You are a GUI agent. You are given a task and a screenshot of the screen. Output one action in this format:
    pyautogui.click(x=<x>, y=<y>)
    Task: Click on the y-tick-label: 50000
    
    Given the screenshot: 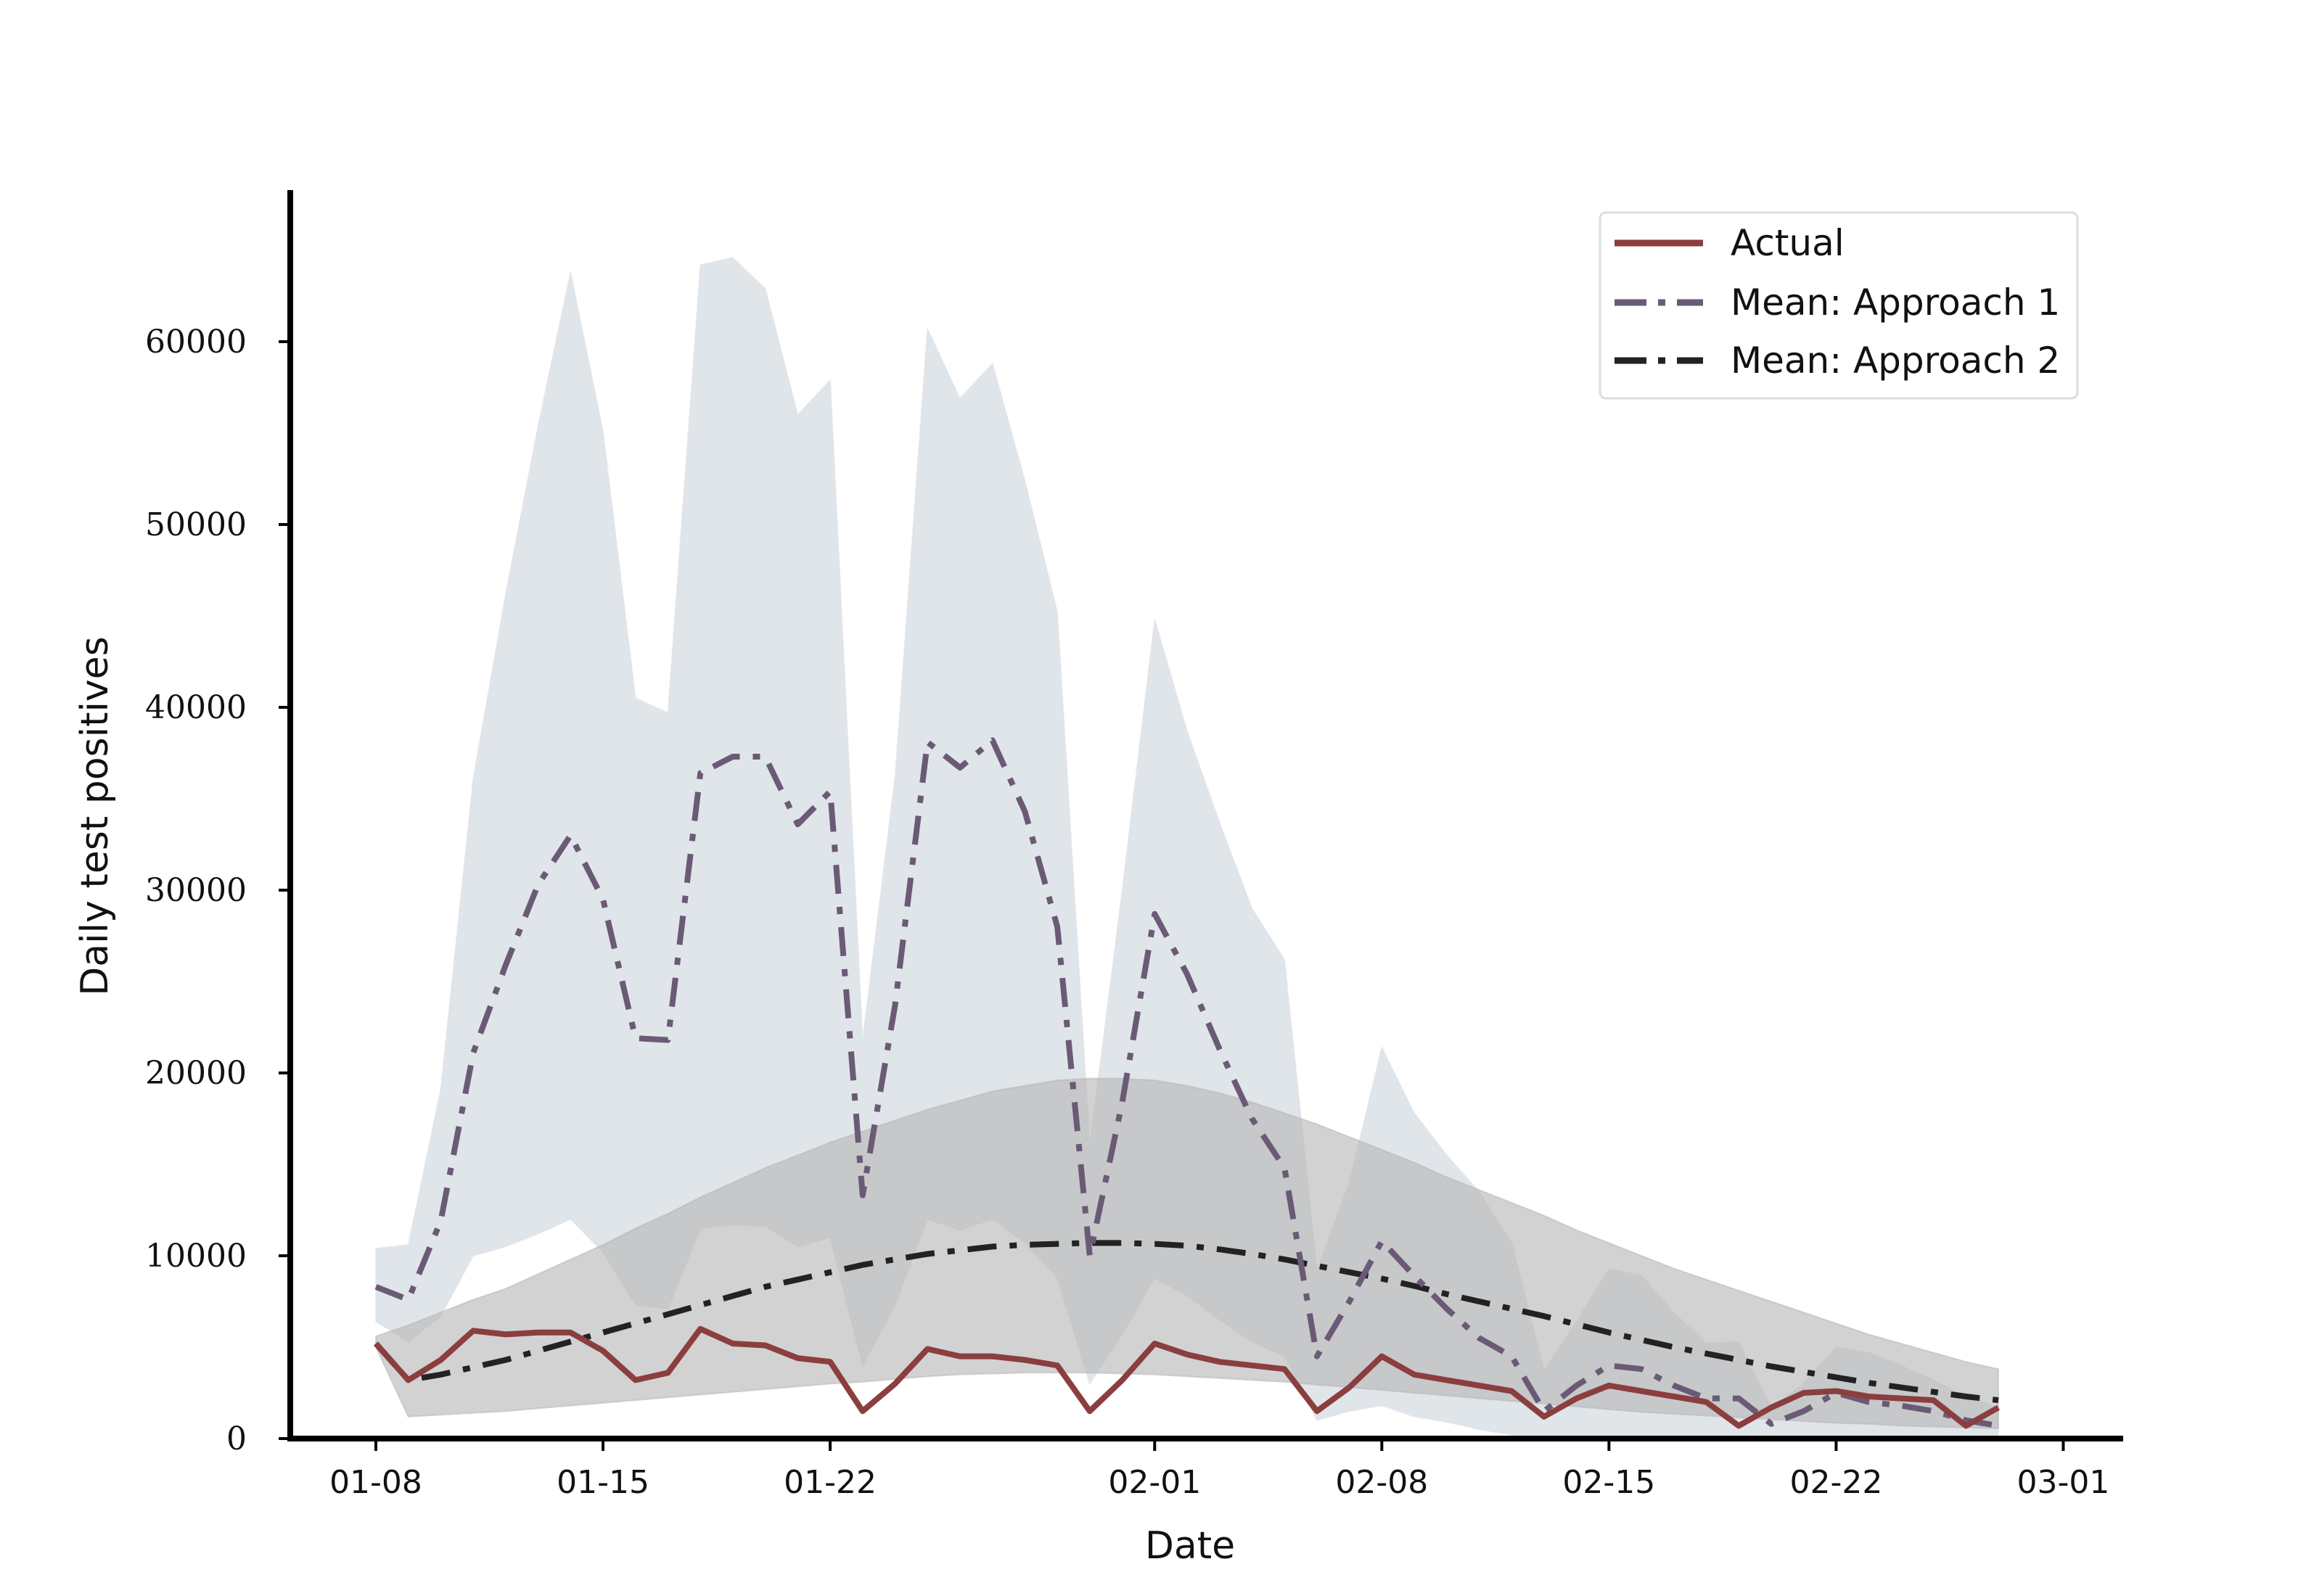 What is the action you would take?
    pyautogui.click(x=196, y=525)
    